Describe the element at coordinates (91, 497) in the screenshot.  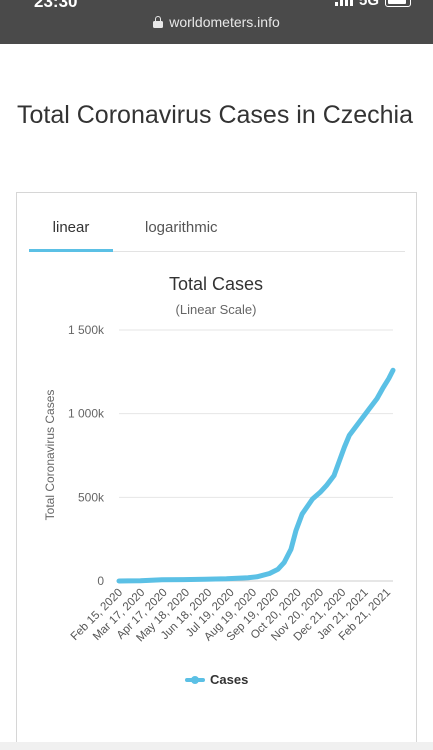
I see `y-tick-label: 500k` at that location.